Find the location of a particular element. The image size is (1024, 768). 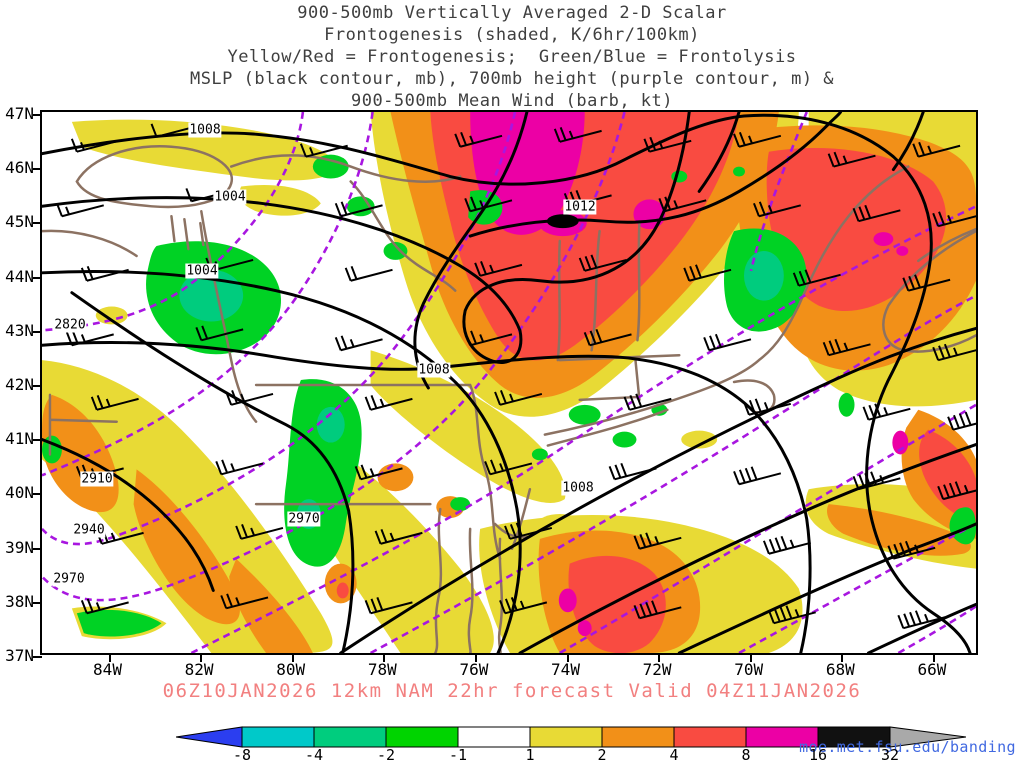

lon-tick-label: 70W is located at coordinates (749, 669).